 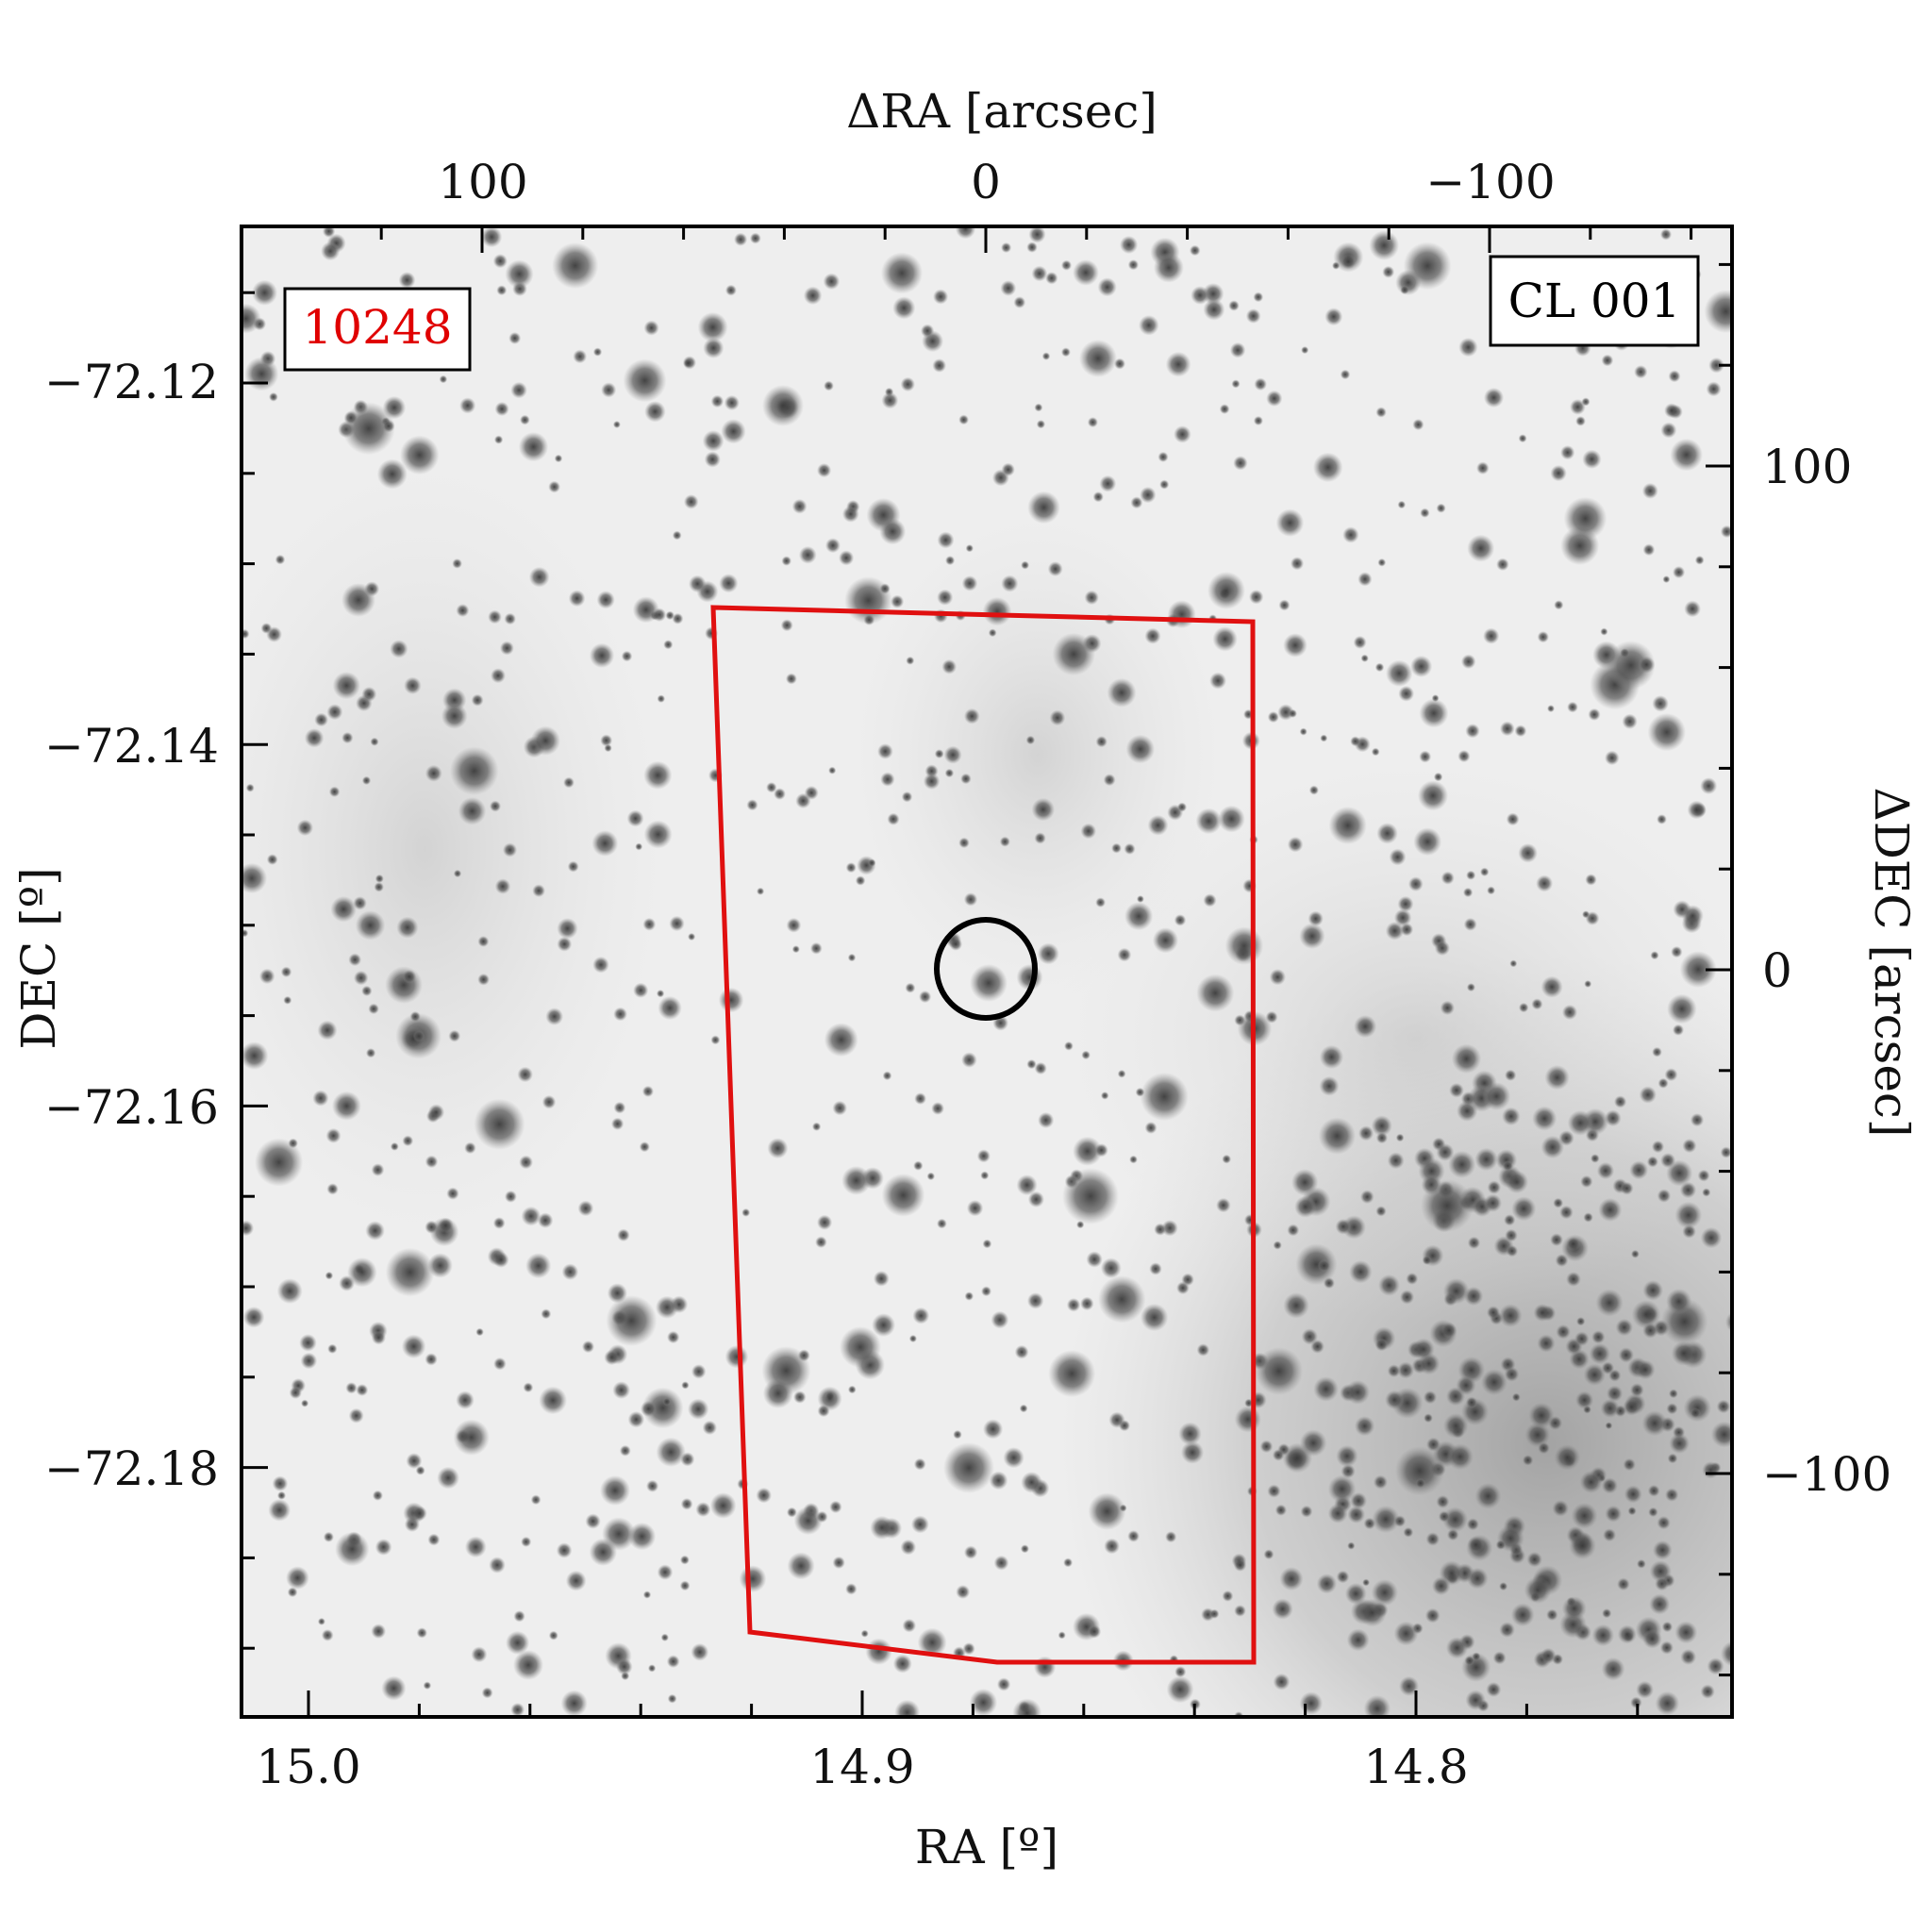 I want to click on bottom-tick-label: 14.9, so click(x=861, y=1767).